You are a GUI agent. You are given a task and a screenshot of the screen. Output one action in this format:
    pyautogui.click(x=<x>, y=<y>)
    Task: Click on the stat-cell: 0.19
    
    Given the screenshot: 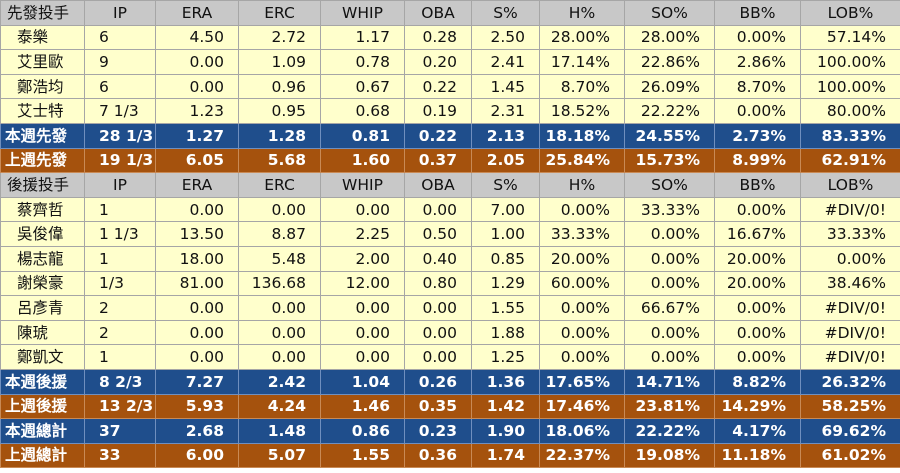 What is the action you would take?
    pyautogui.click(x=438, y=111)
    